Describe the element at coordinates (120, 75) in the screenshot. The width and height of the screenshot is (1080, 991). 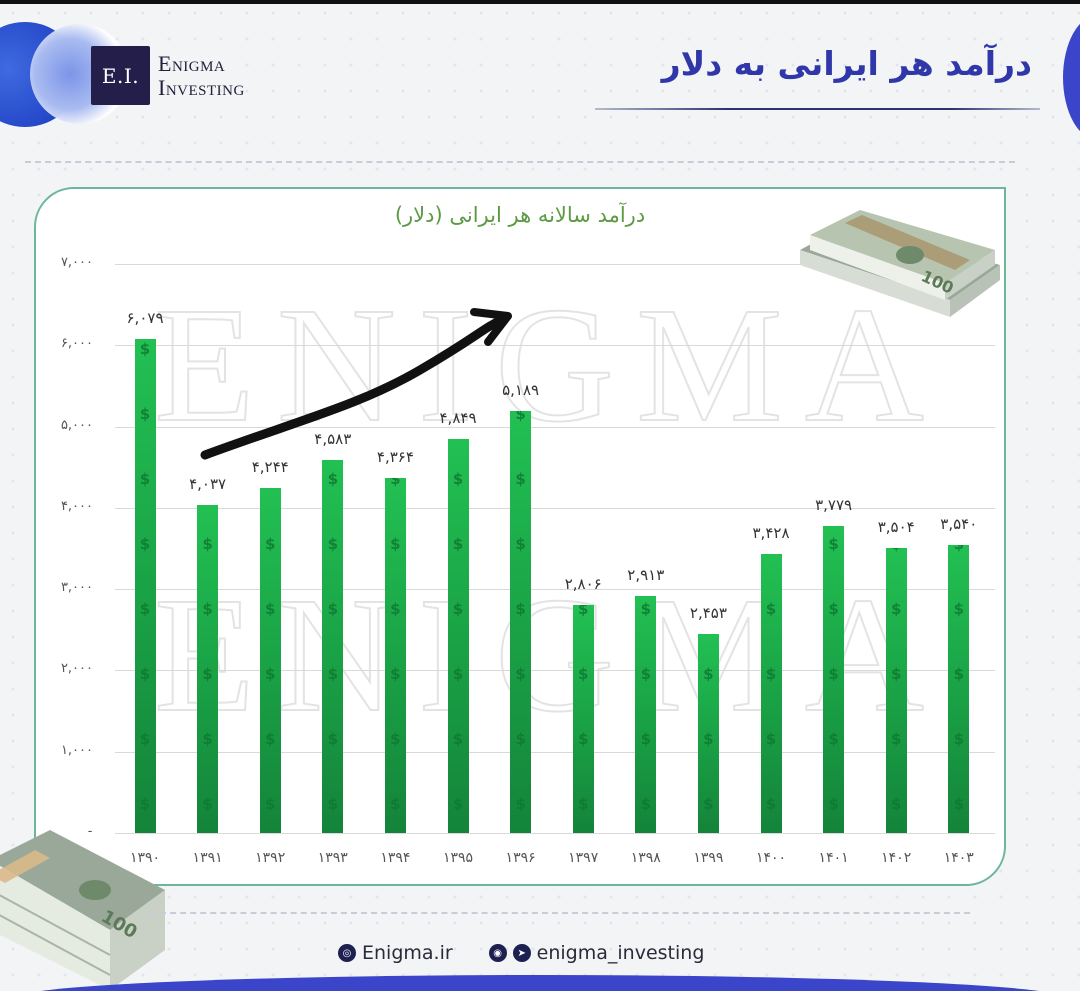
I see `logo-mark: E.I.` at that location.